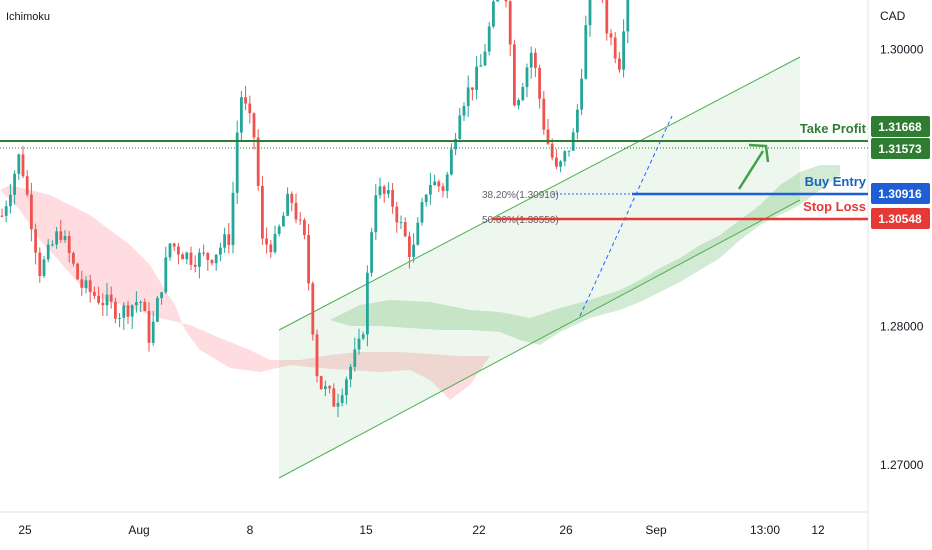 The image size is (932, 550). What do you see at coordinates (900, 193) in the screenshot?
I see `buy-entry-badge` at bounding box center [900, 193].